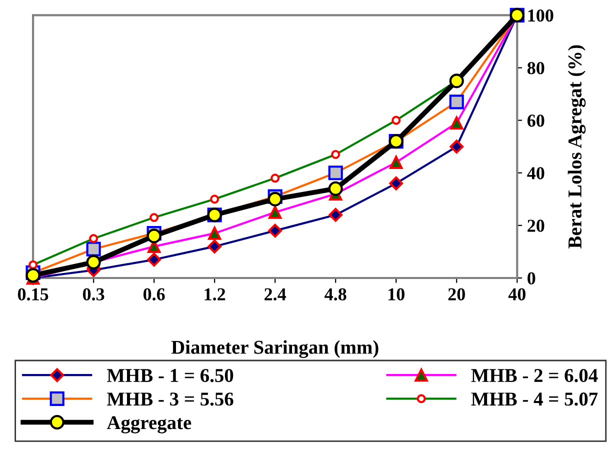 The image size is (612, 461). What do you see at coordinates (170, 399) in the screenshot?
I see `legend-label: MHB - 3 = 5.56` at bounding box center [170, 399].